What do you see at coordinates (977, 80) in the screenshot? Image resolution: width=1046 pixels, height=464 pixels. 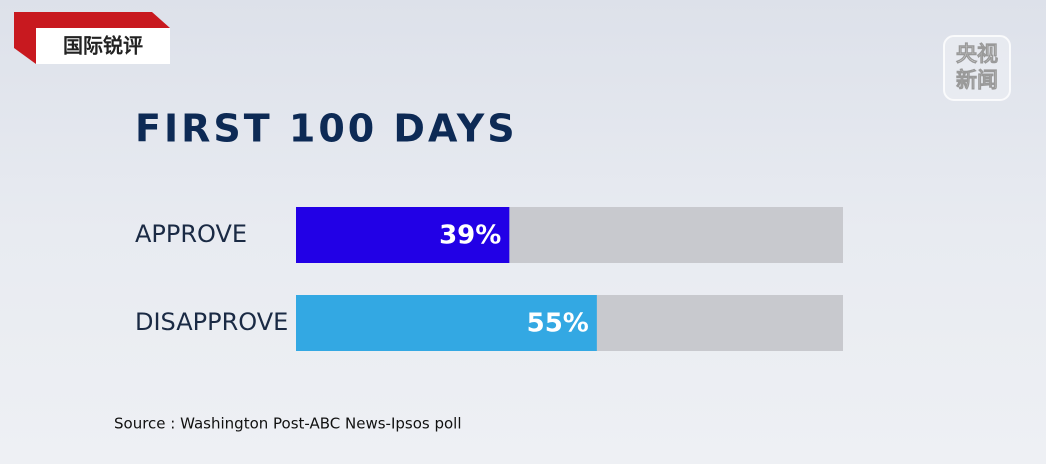 I see `watermark-text: 新闻` at bounding box center [977, 80].